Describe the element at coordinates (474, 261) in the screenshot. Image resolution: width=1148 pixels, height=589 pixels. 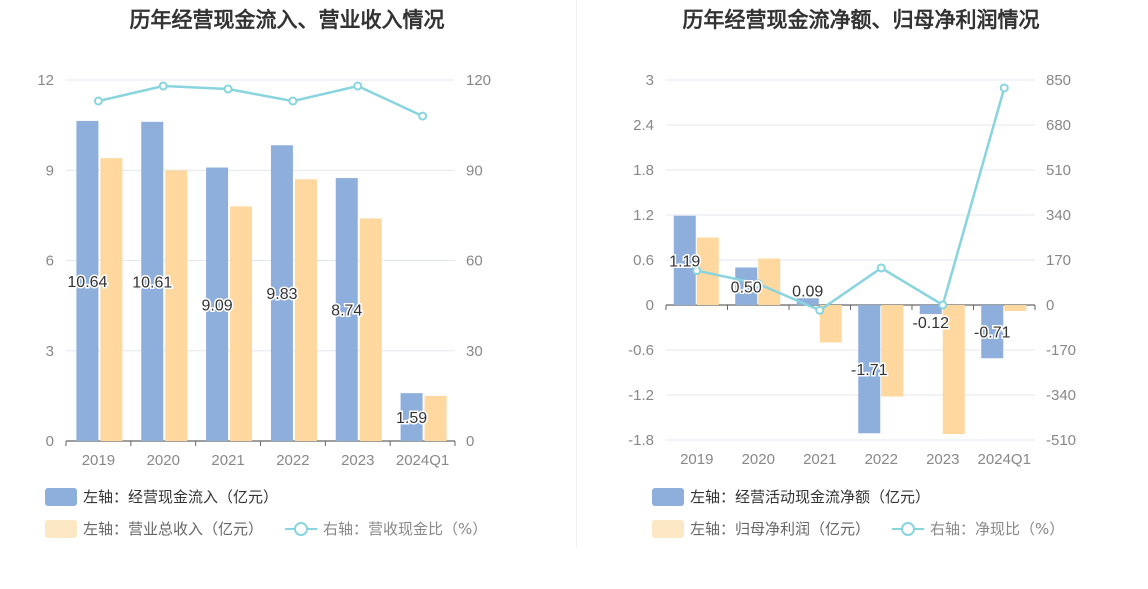
I see `right-axis-tick-label: 60` at that location.